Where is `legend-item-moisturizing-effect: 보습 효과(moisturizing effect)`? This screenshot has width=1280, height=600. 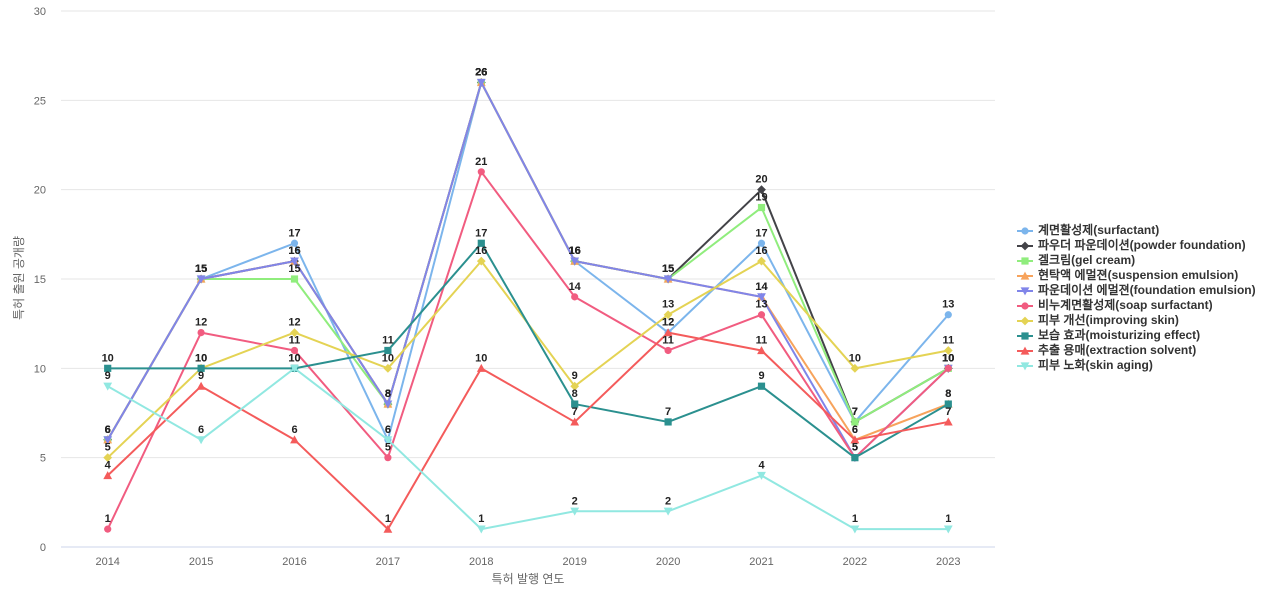
legend-item-moisturizing-effect: 보습 효과(moisturizing effect) is located at coordinates (1136, 335).